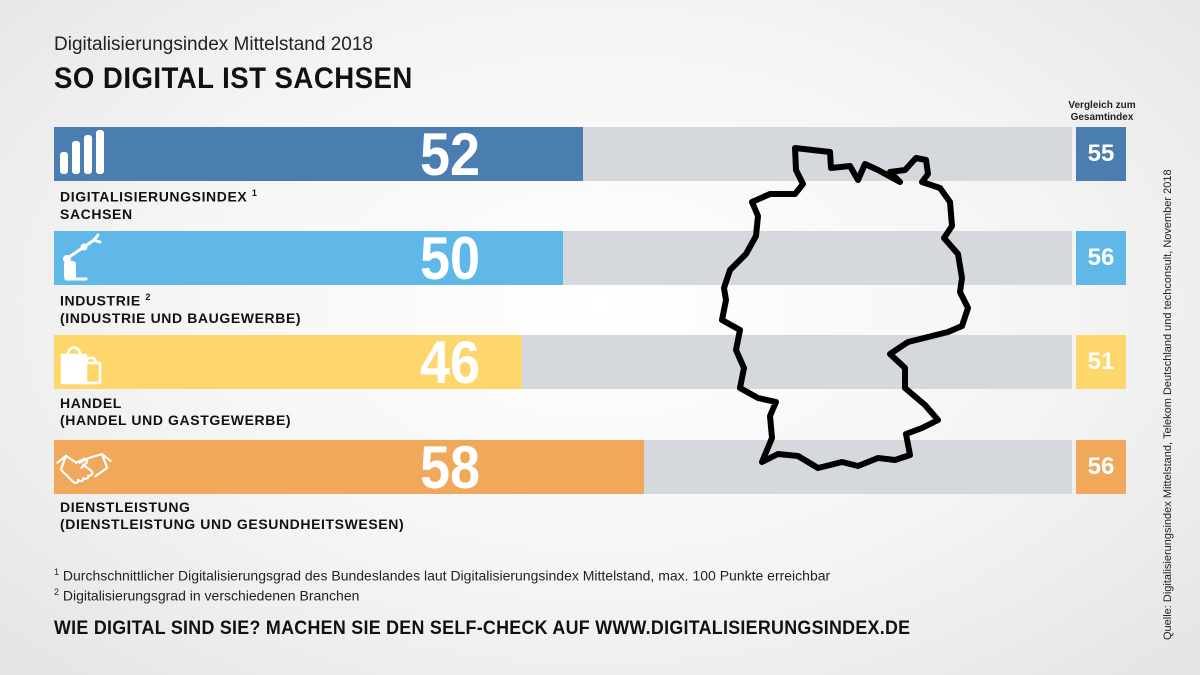 The width and height of the screenshot is (1200, 675). What do you see at coordinates (91, 403) in the screenshot?
I see `bar-label-row-2-line1: HANDEL` at bounding box center [91, 403].